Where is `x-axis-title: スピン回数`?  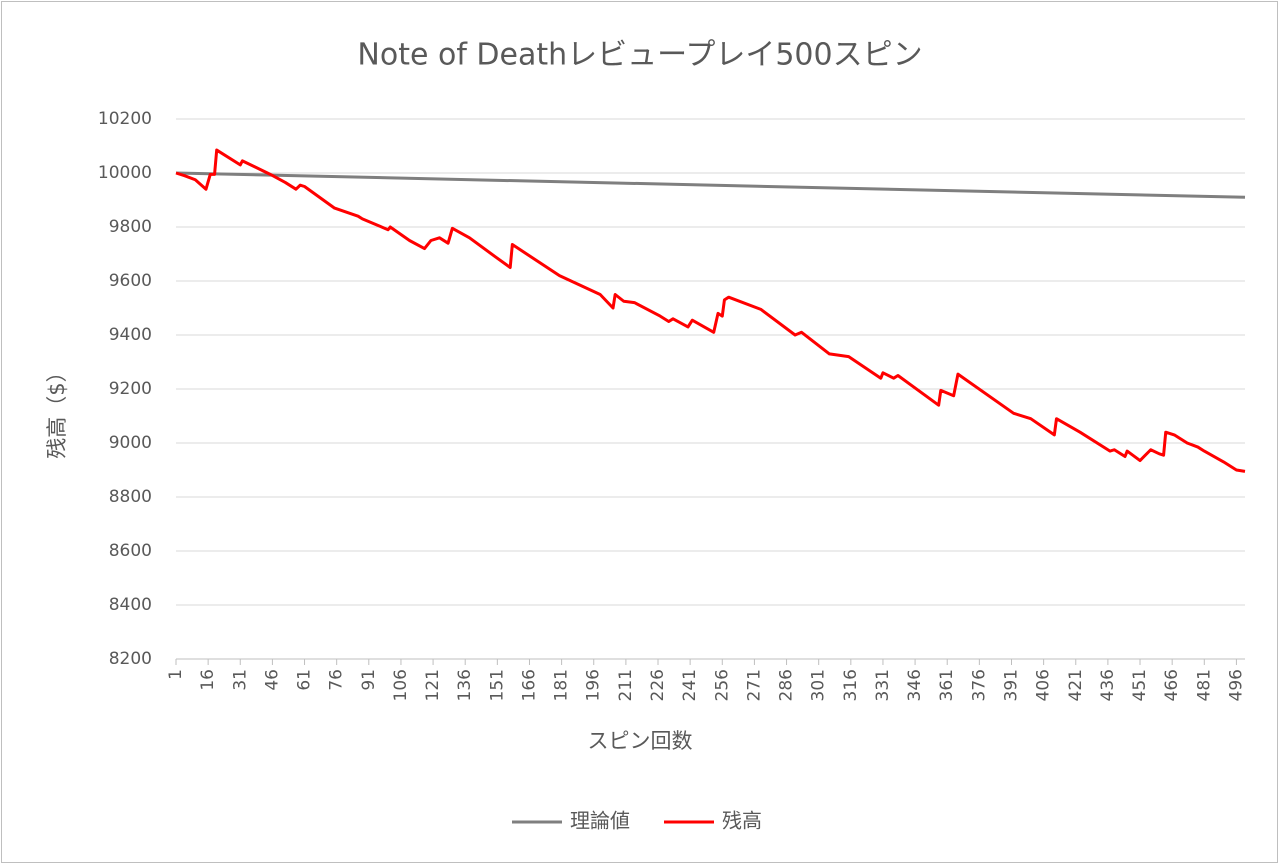
x-axis-title: スピン回数 is located at coordinates (640, 741).